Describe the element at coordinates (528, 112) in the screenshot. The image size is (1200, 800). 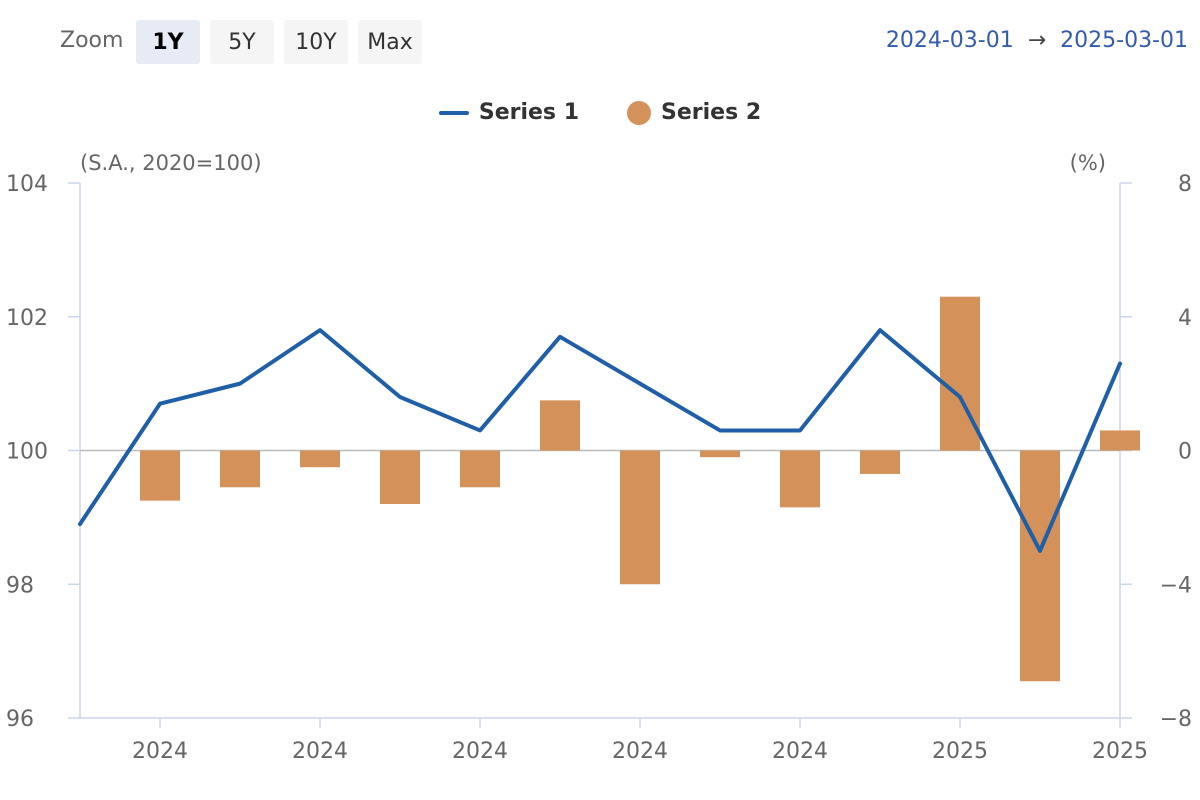
I see `legend-label-series-1: Series 1` at that location.